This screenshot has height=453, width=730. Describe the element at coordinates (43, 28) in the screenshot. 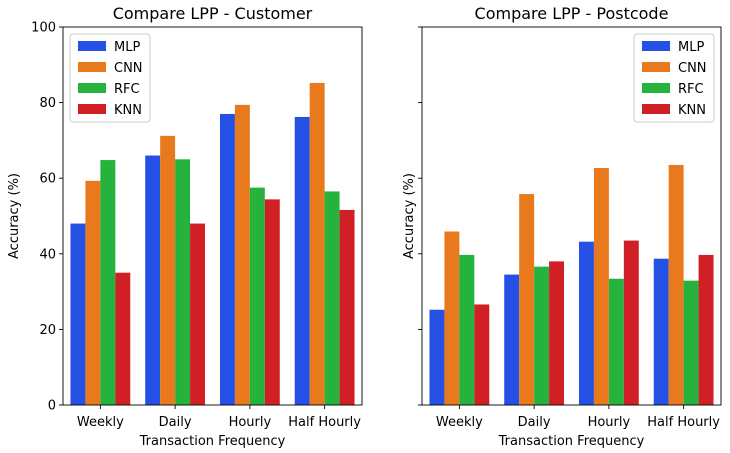

I see `y-tick-label: 100` at that location.